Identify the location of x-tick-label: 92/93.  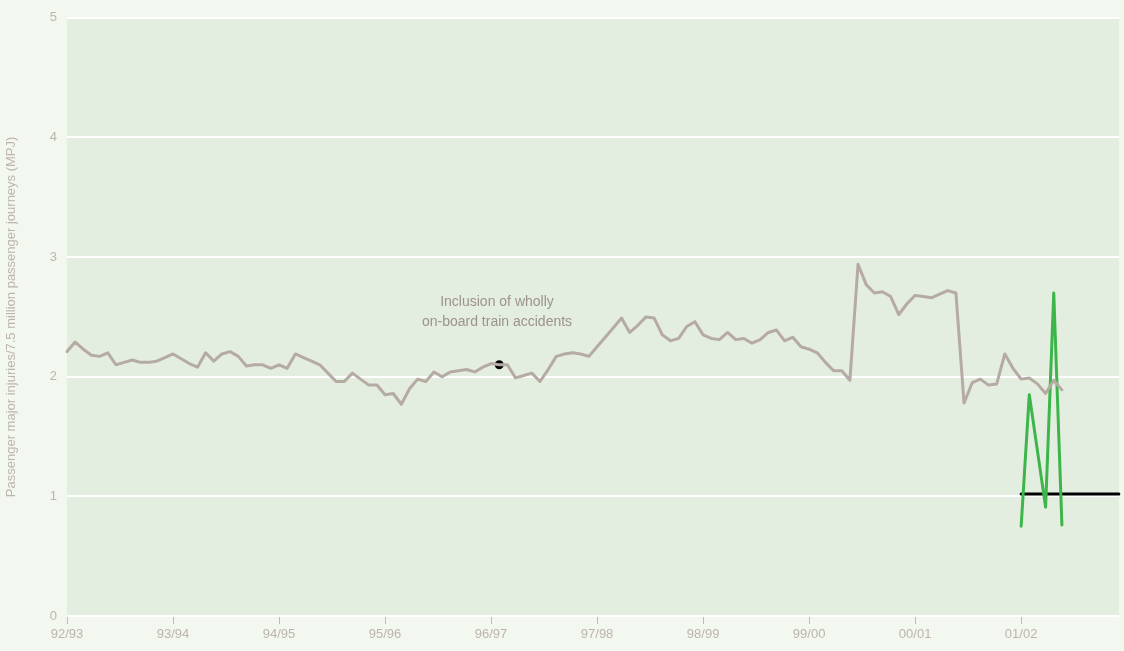
(67, 634).